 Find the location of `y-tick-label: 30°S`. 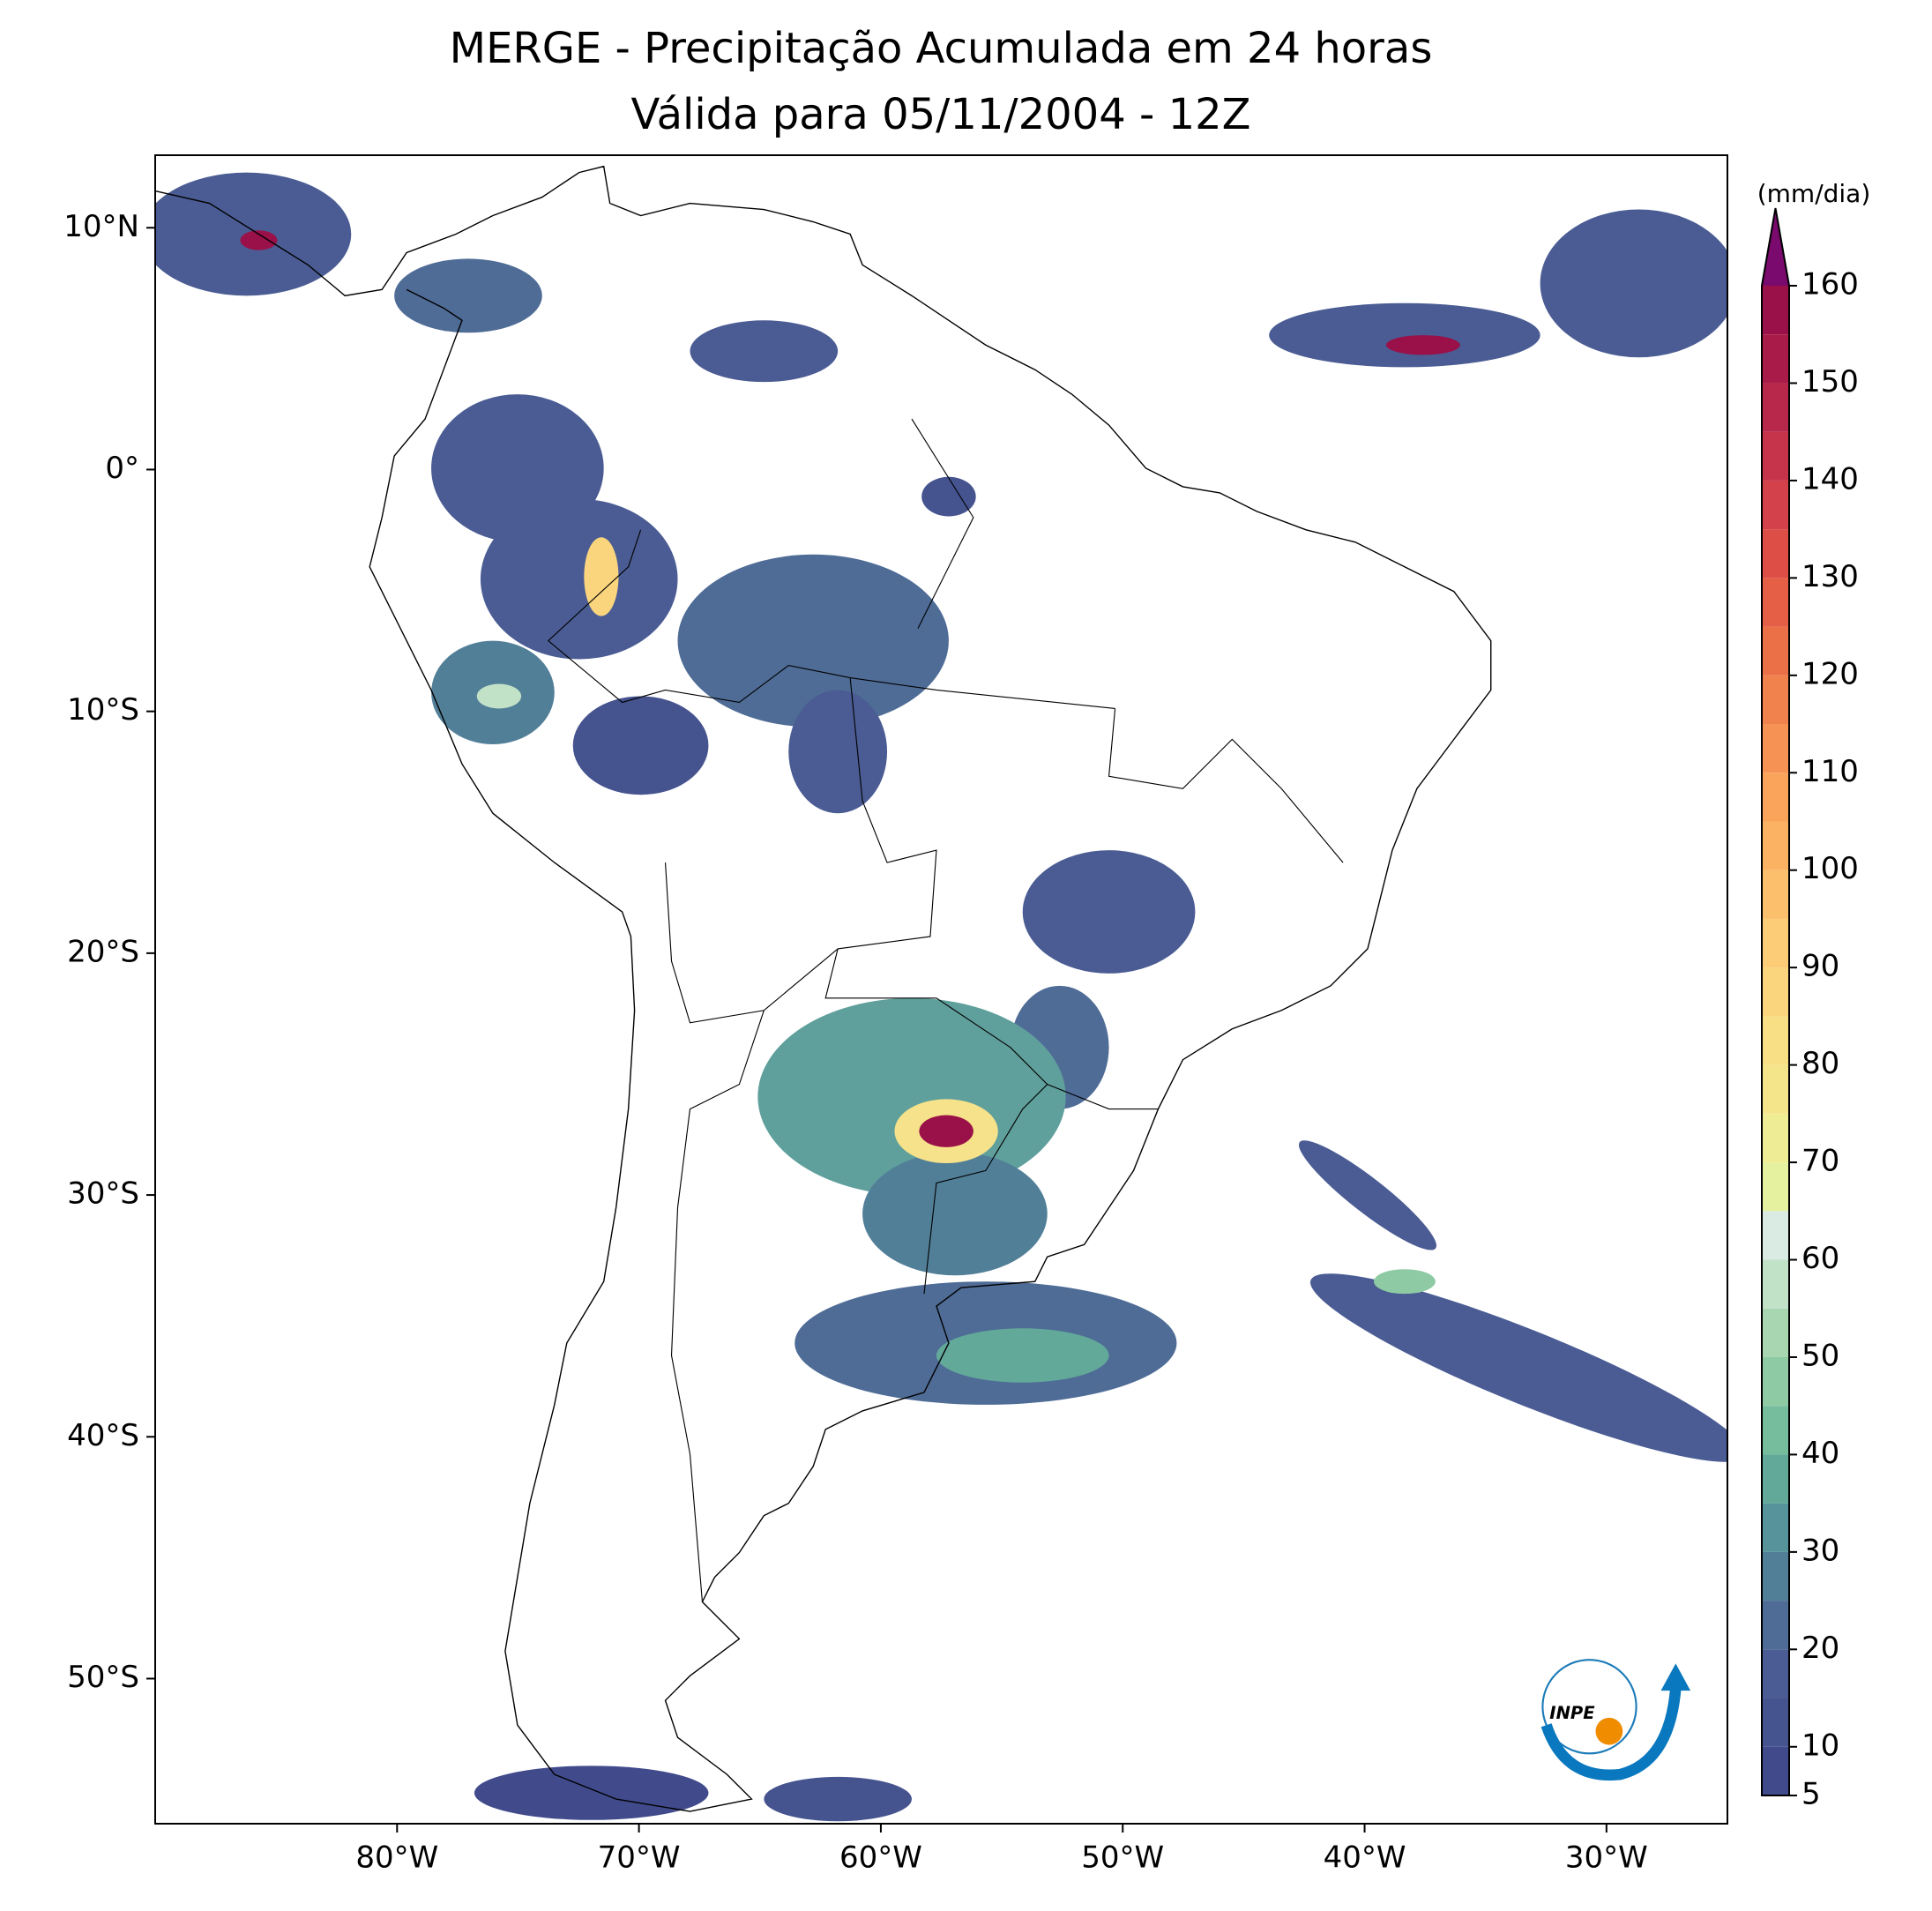

y-tick-label: 30°S is located at coordinates (103, 1194).